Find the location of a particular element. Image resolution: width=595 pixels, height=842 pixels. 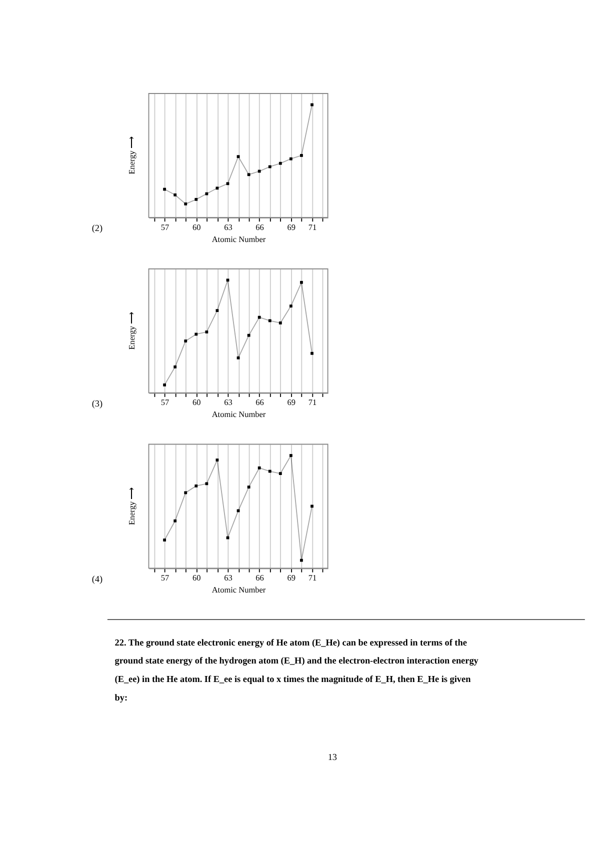

text: (4) is located at coordinates (97, 579).